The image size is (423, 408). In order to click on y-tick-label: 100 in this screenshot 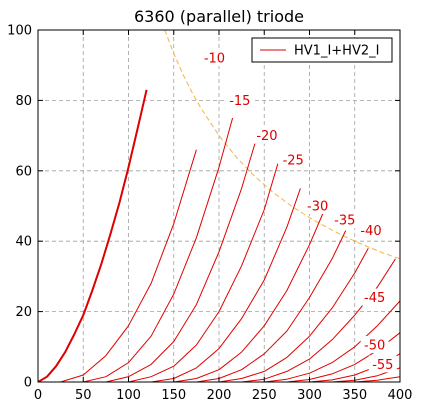, I will do `click(19, 31)`.